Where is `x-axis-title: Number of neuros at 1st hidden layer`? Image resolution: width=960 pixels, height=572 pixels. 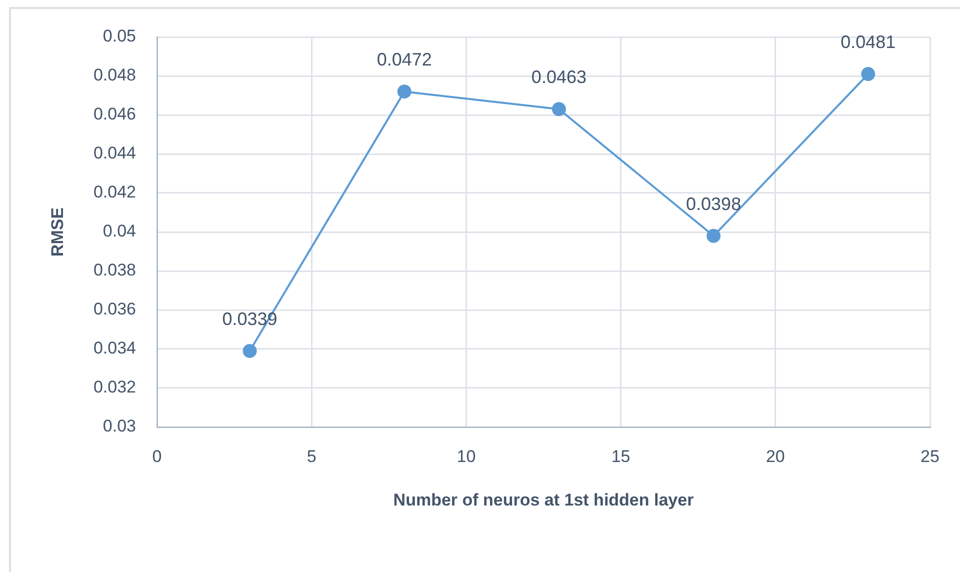
x-axis-title: Number of neuros at 1st hidden layer is located at coordinates (543, 500).